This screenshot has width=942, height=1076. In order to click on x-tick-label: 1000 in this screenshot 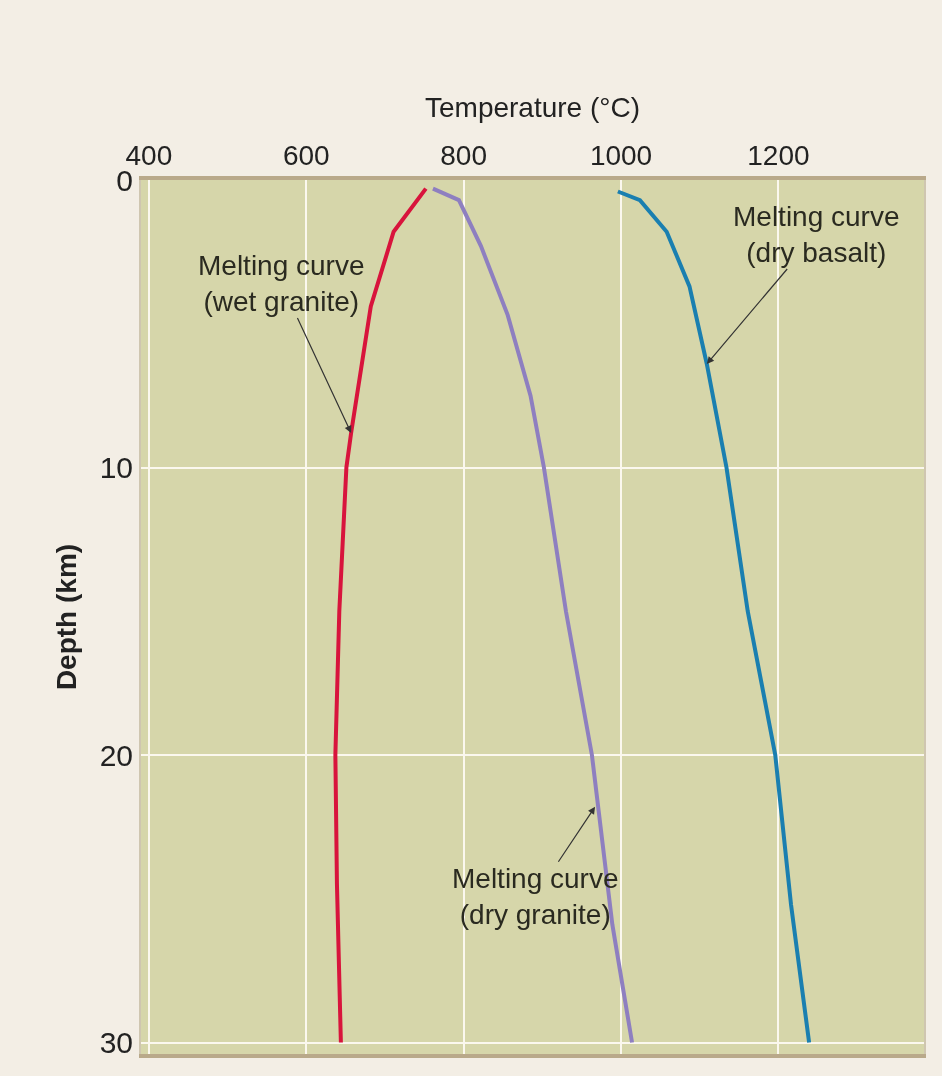, I will do `click(621, 155)`.